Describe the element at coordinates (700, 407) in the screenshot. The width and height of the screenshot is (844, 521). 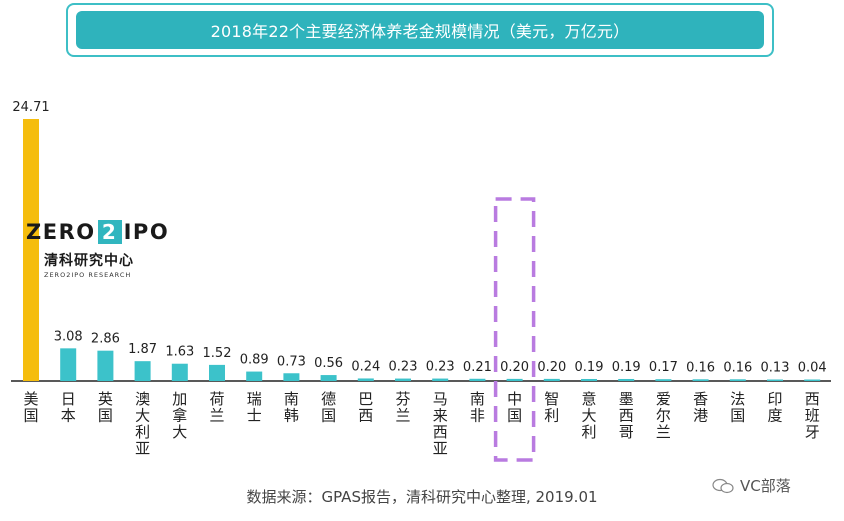
I see `category-label-18: 香港` at that location.